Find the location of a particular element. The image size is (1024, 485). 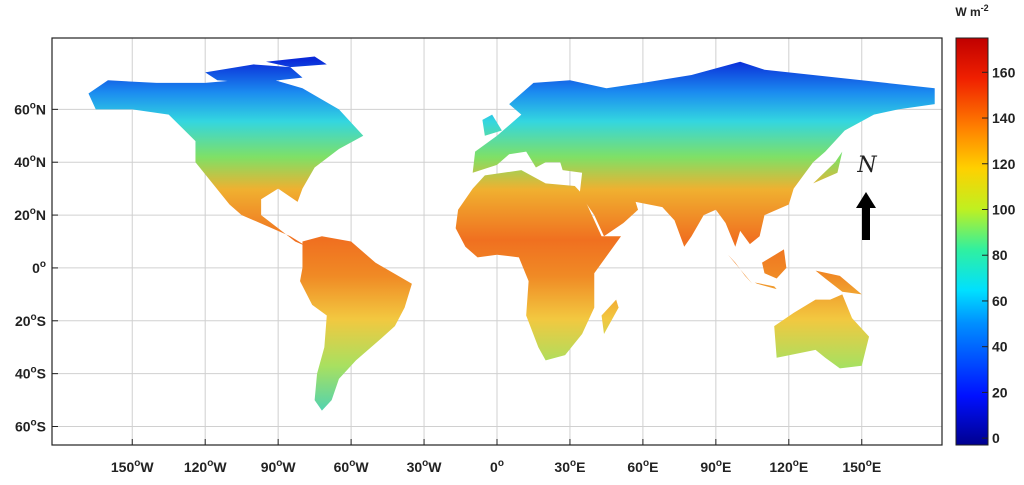

colorbar-unit-exponent: -2 is located at coordinates (985, 8).